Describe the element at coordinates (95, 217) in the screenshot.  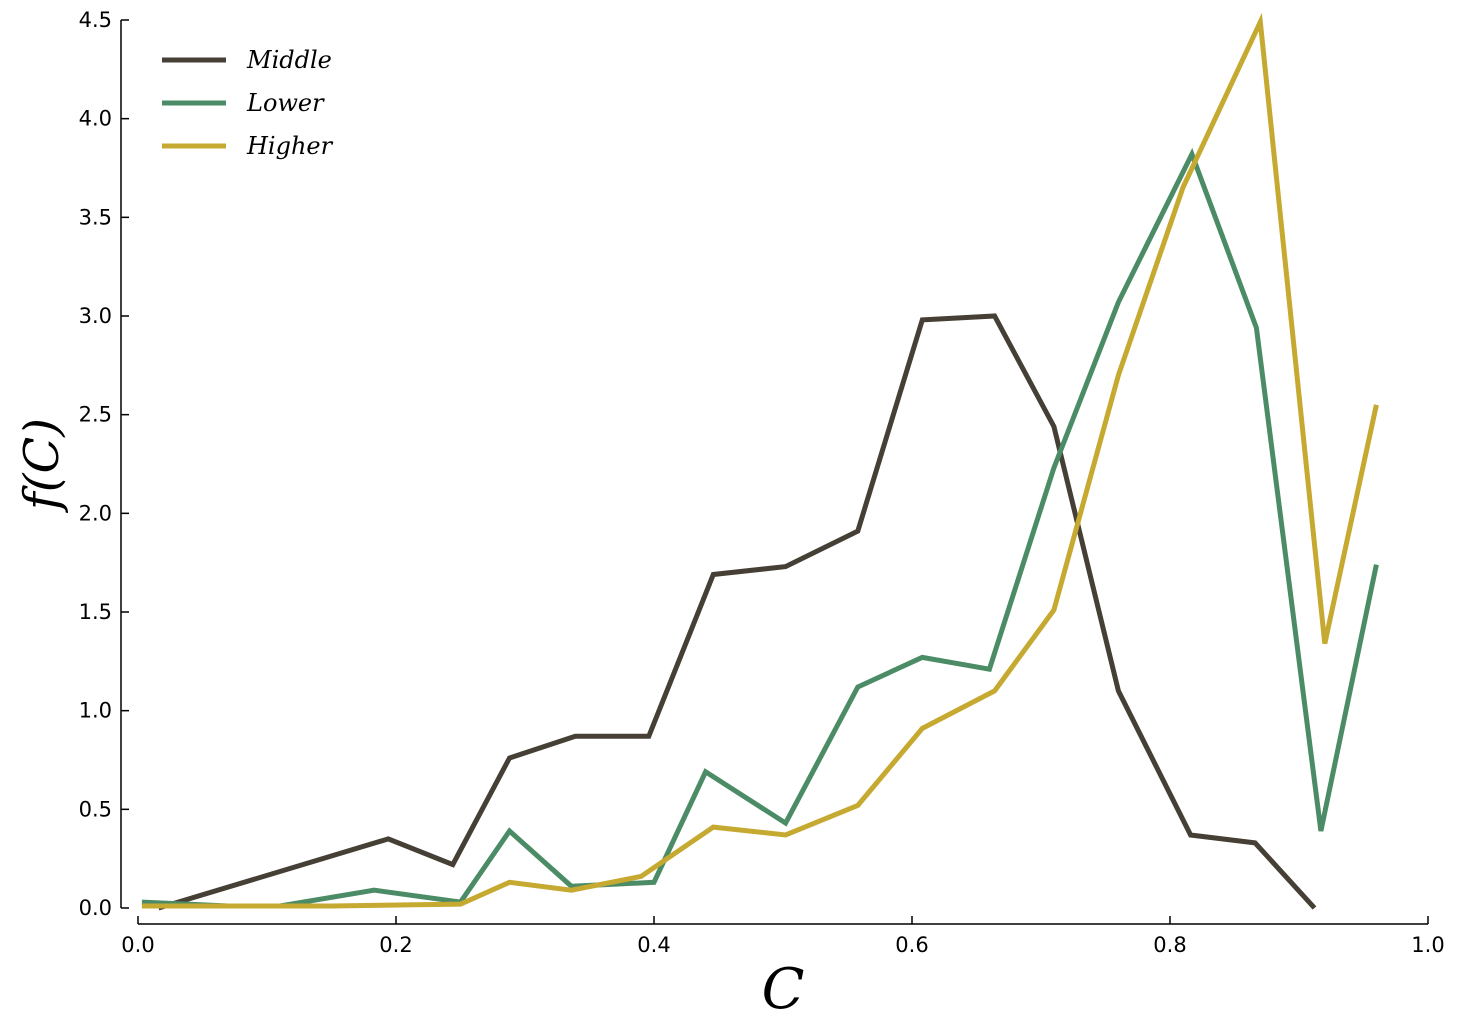
I see `y-tick-label: 3.5` at that location.